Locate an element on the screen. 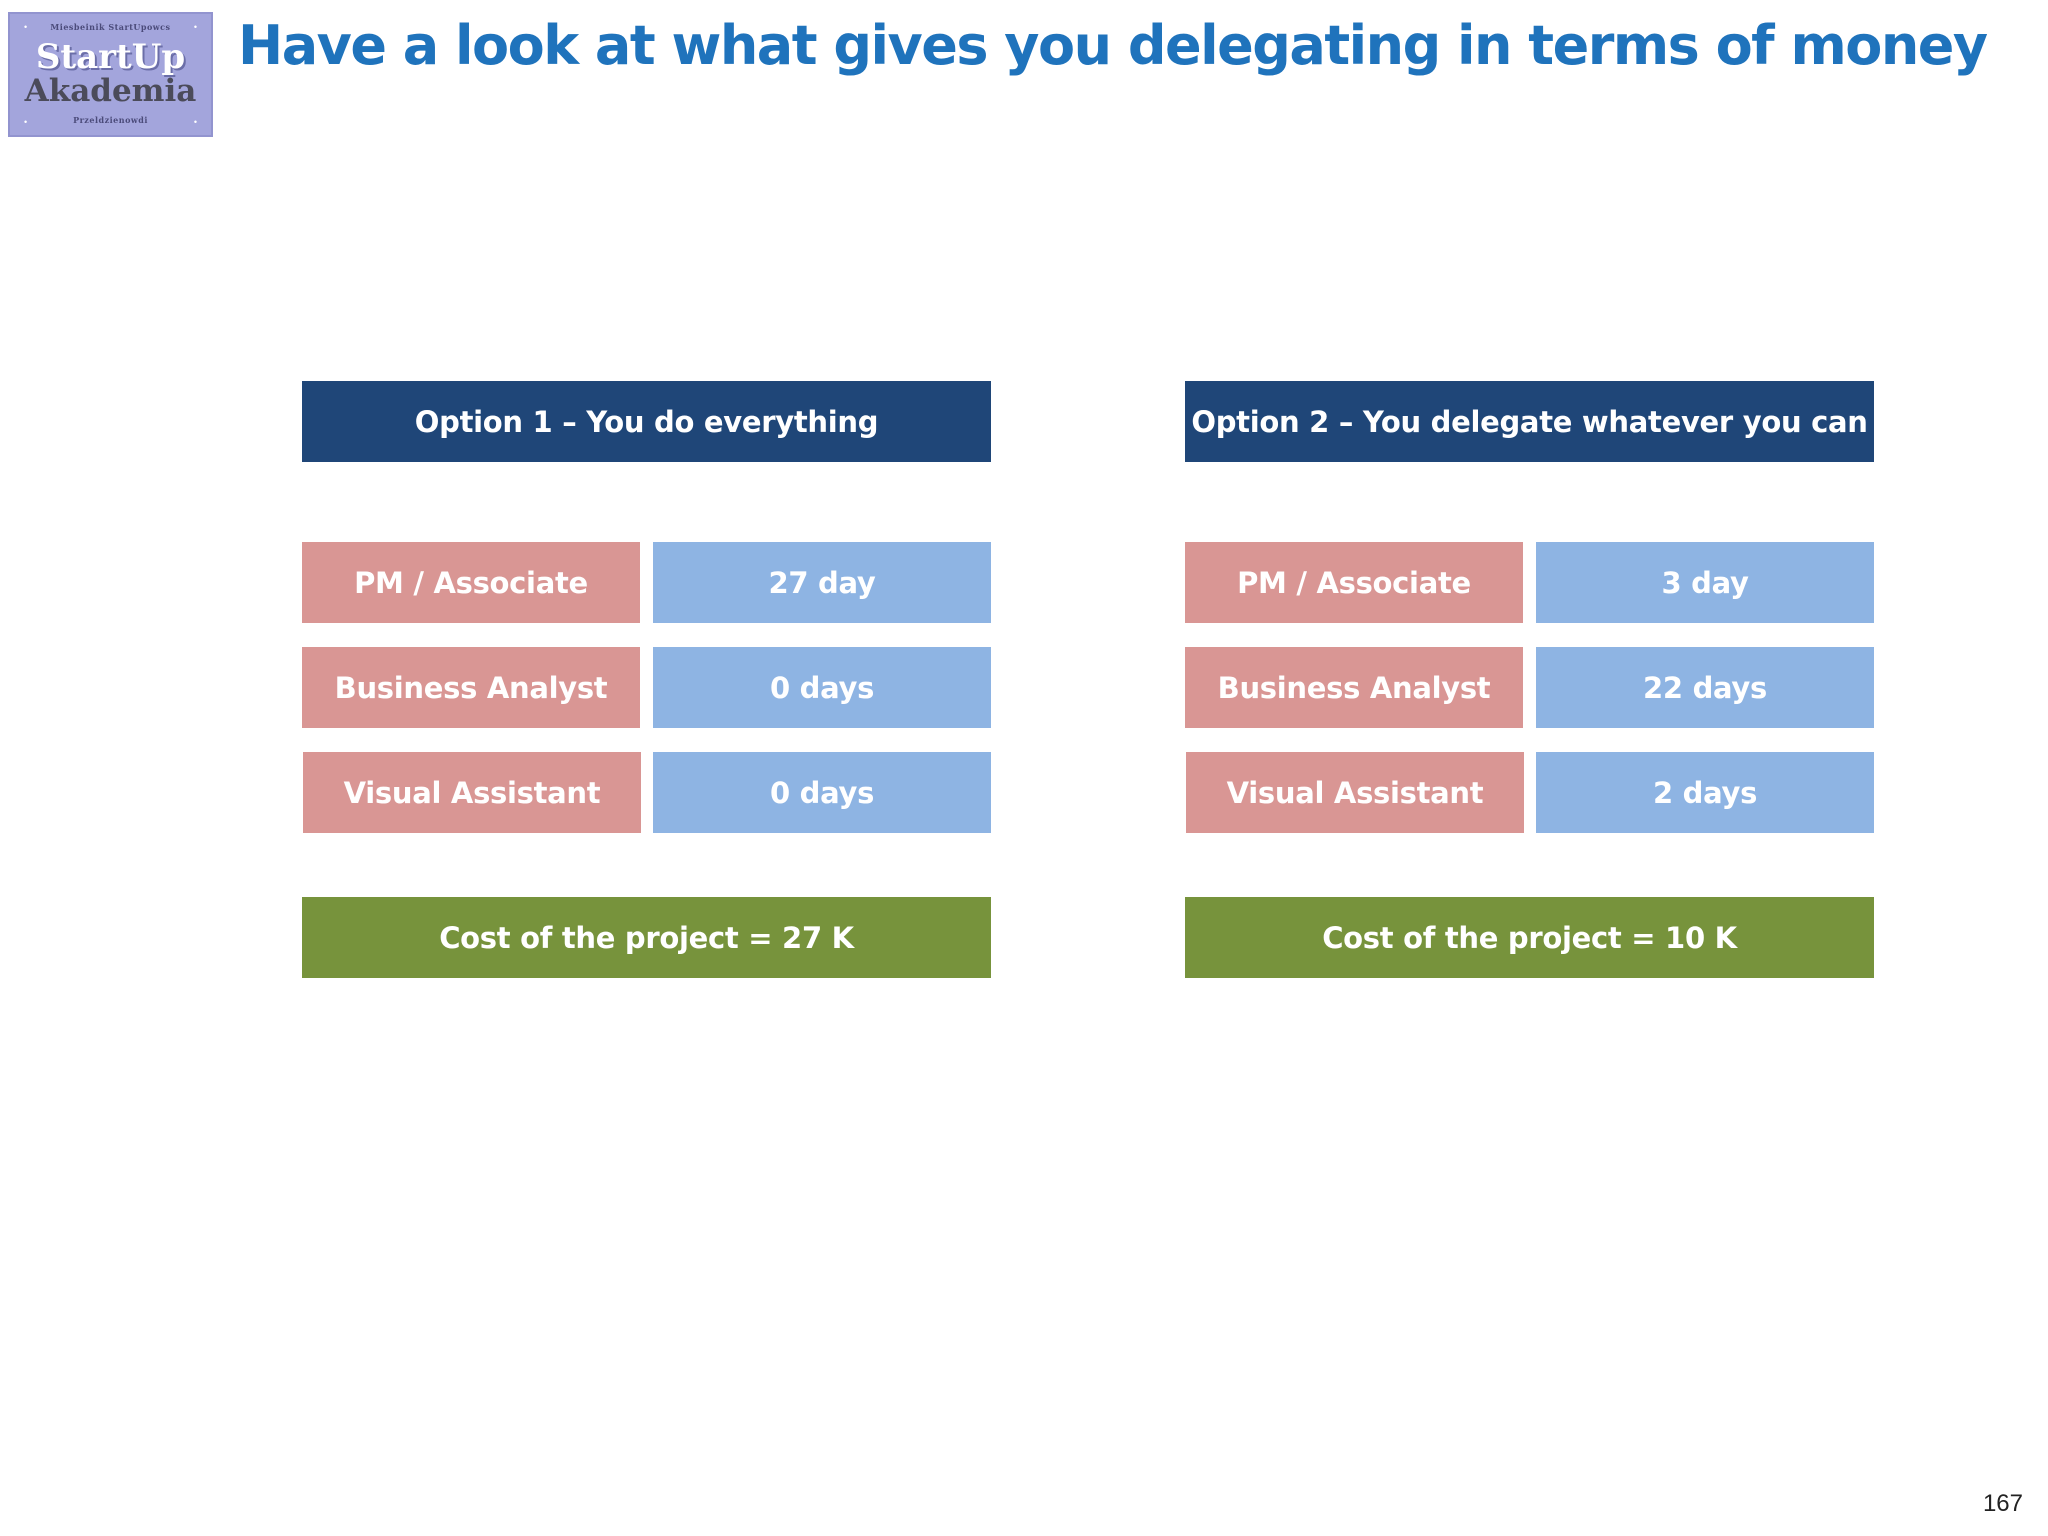 Image resolution: width=2048 pixels, height=1536 pixels. option1-days-pm: 27 day is located at coordinates (822, 582).